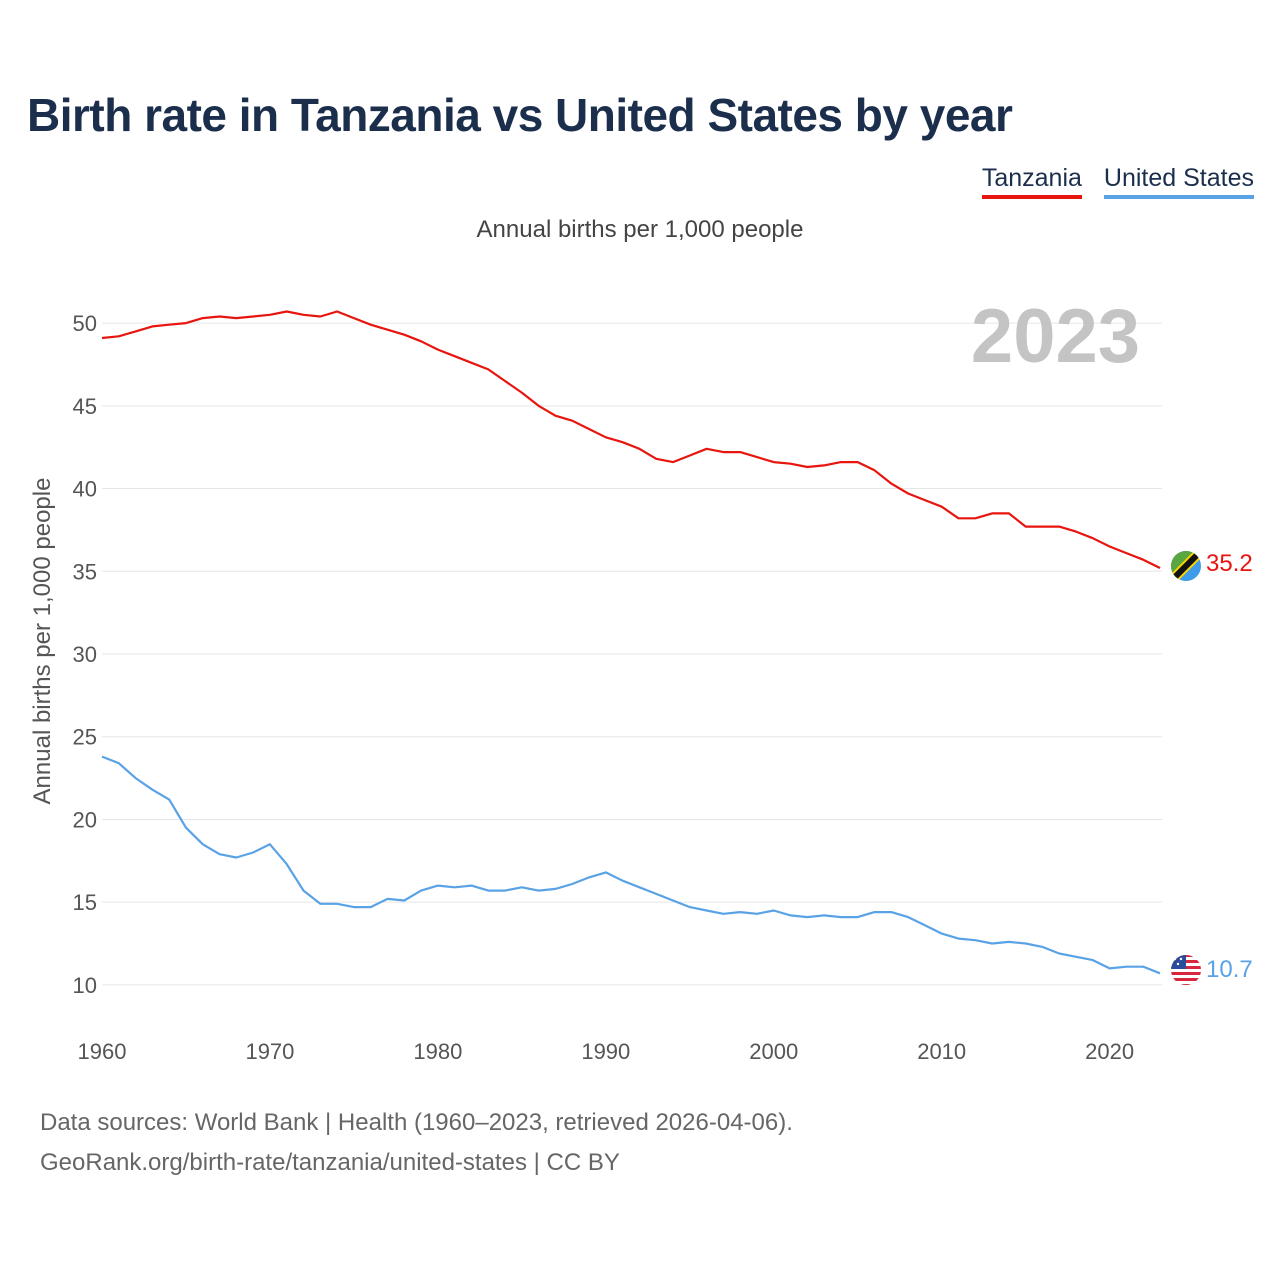 This screenshot has height=1280, width=1280. What do you see at coordinates (437, 1051) in the screenshot?
I see `x-tick-label: 1980` at bounding box center [437, 1051].